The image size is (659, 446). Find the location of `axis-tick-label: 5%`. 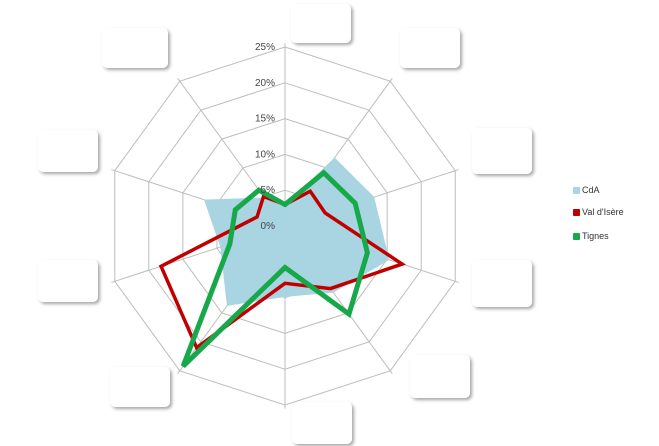

axis-tick-label: 5% is located at coordinates (268, 190).